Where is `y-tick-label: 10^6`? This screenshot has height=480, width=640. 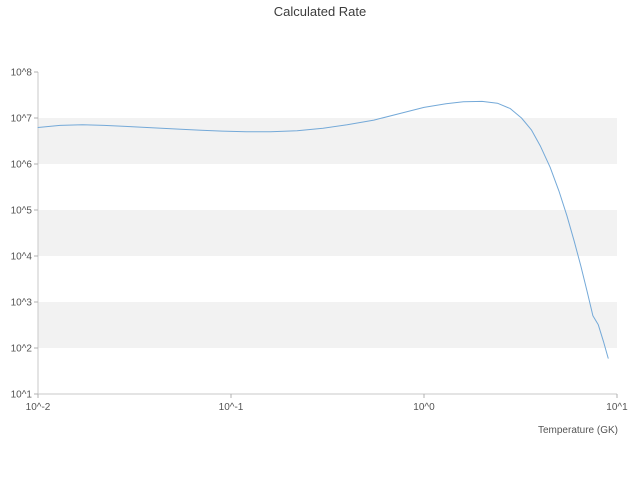
y-tick-label: 10^6 is located at coordinates (22, 165).